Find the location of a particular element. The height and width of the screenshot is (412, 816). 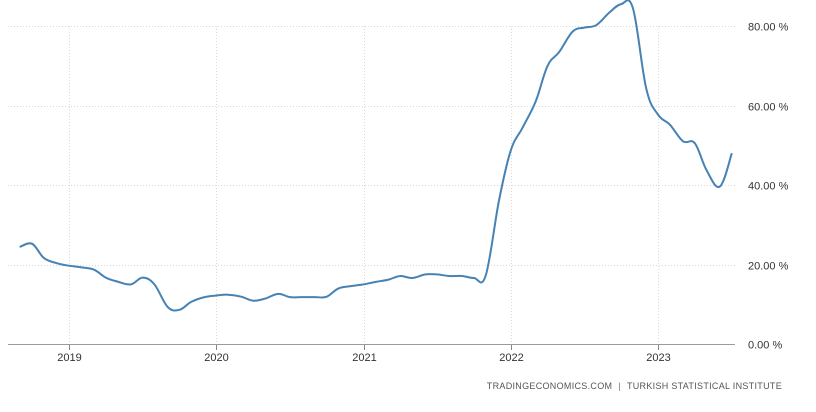

y-tick-label: 20.00 % is located at coordinates (768, 267).